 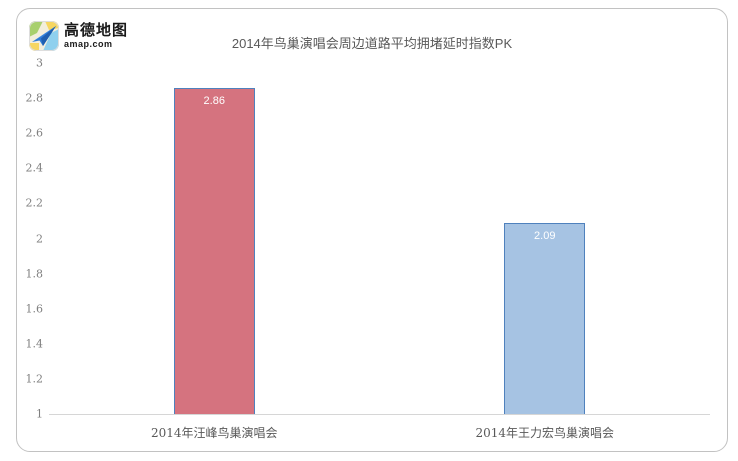 I want to click on bar-value-label: 2.86, so click(x=214, y=100).